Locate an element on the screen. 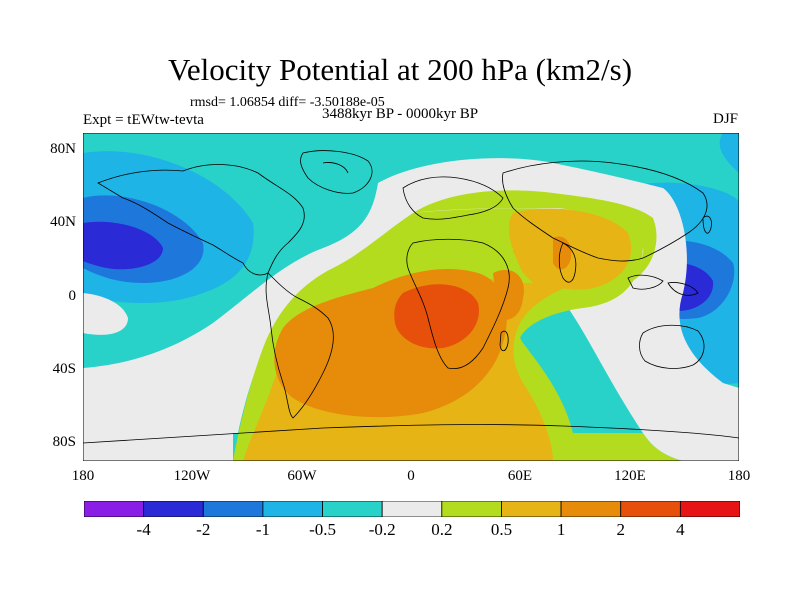 This screenshot has height=600, width=800. lat-tick-label: 0 is located at coordinates (72, 296).